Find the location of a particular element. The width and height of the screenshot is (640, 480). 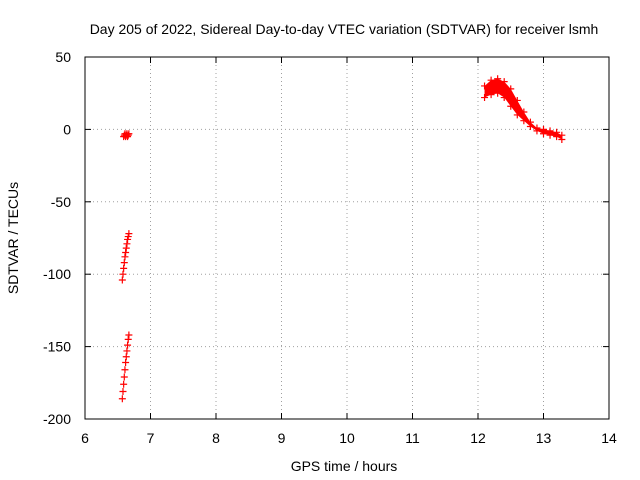

x-axis-title: GPS time / hours is located at coordinates (344, 466).